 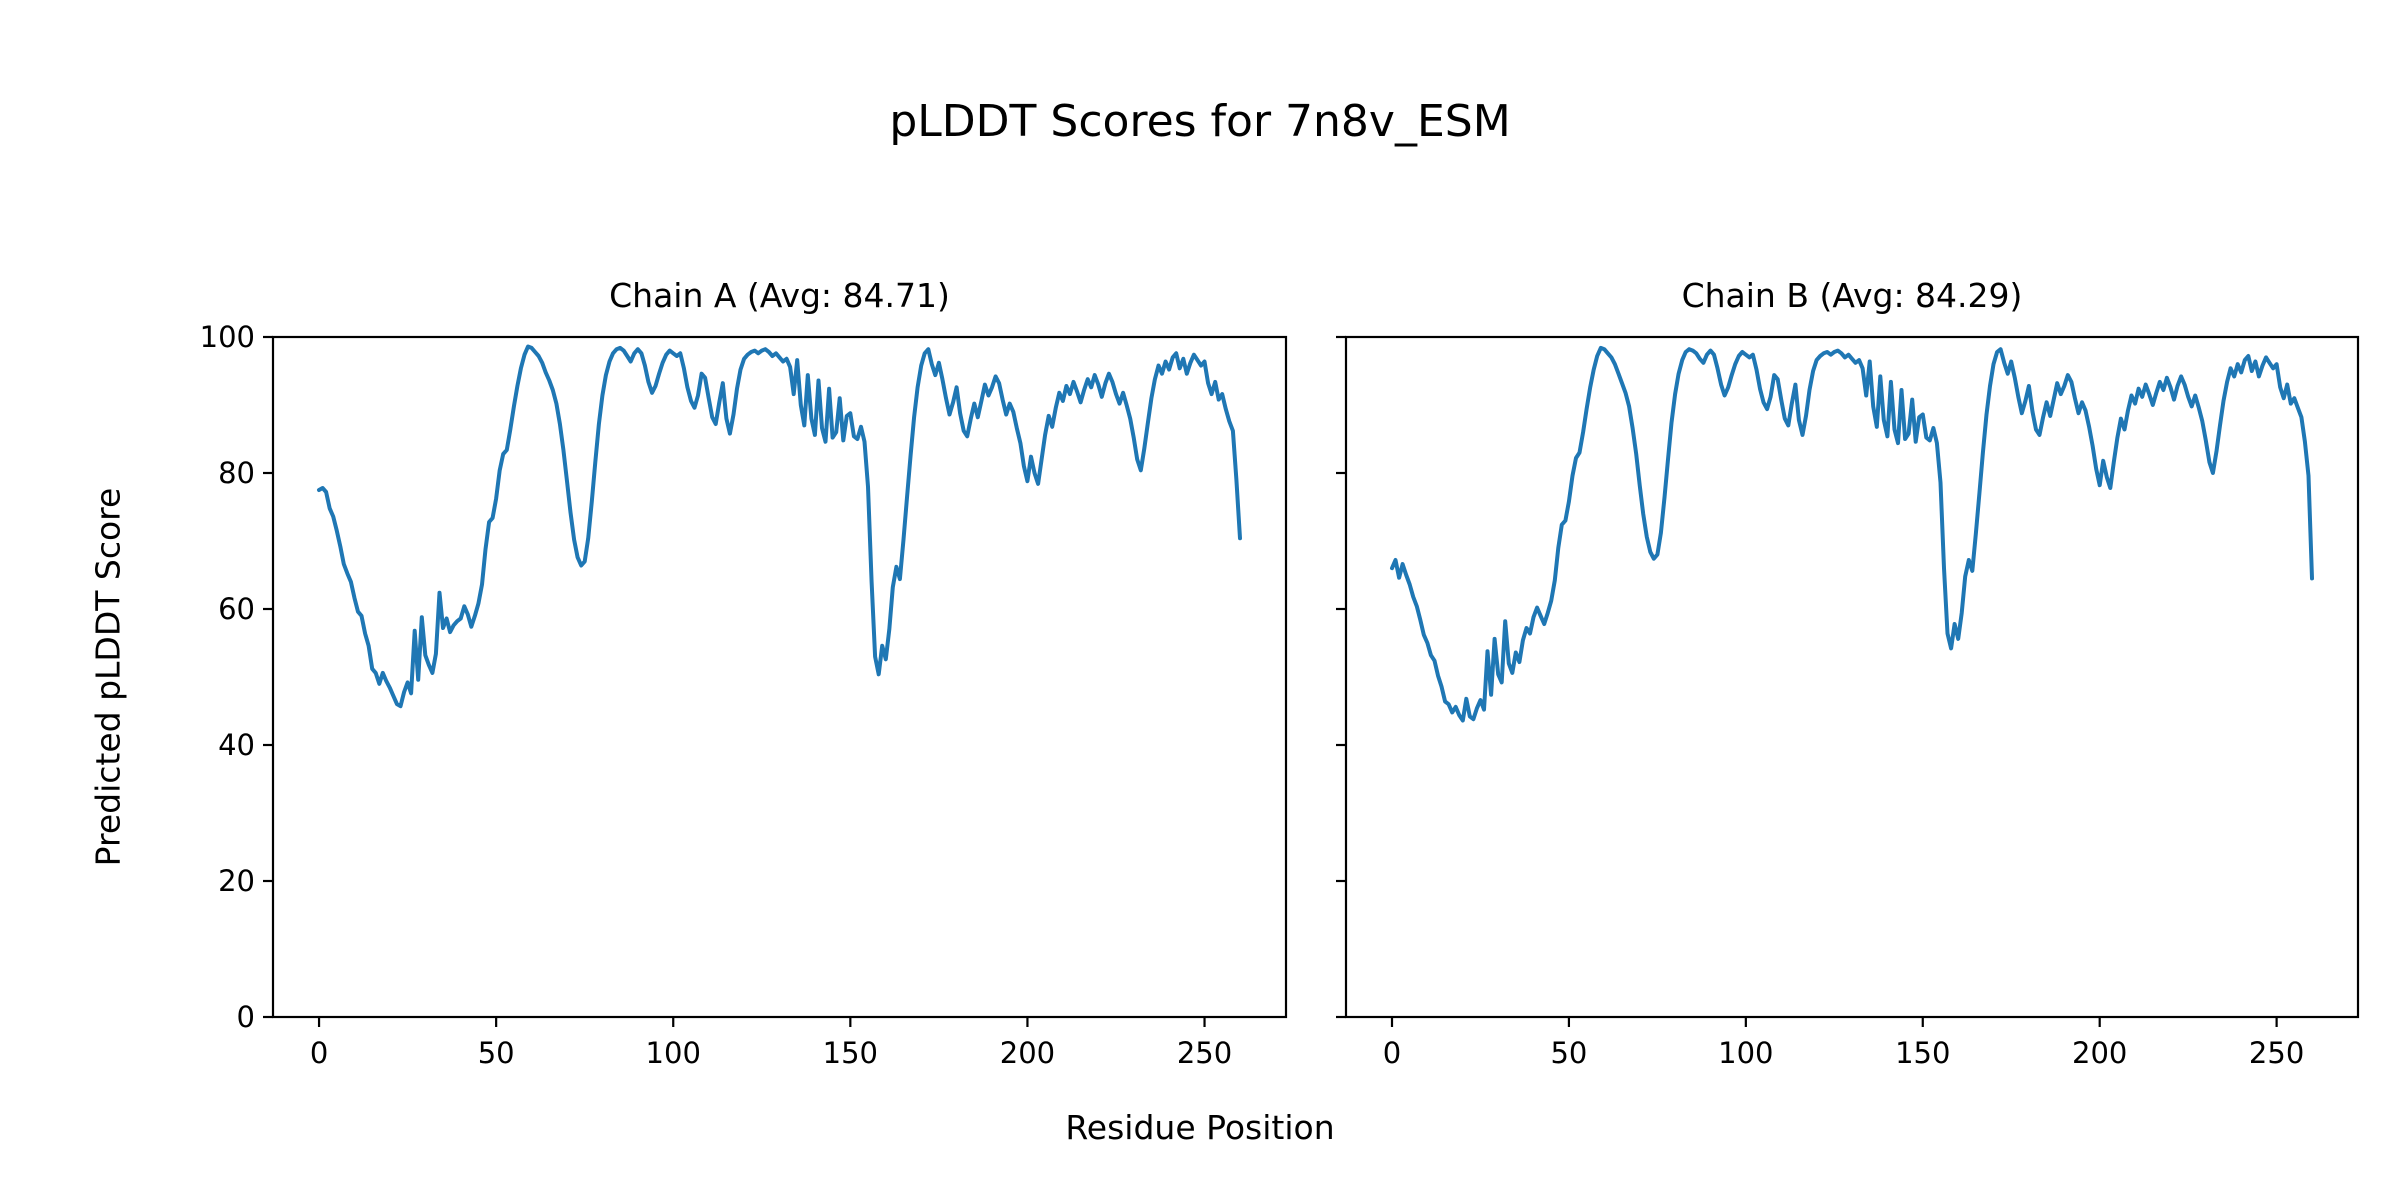 I want to click on chain-a-y-tick-label: 100, so click(x=227, y=337).